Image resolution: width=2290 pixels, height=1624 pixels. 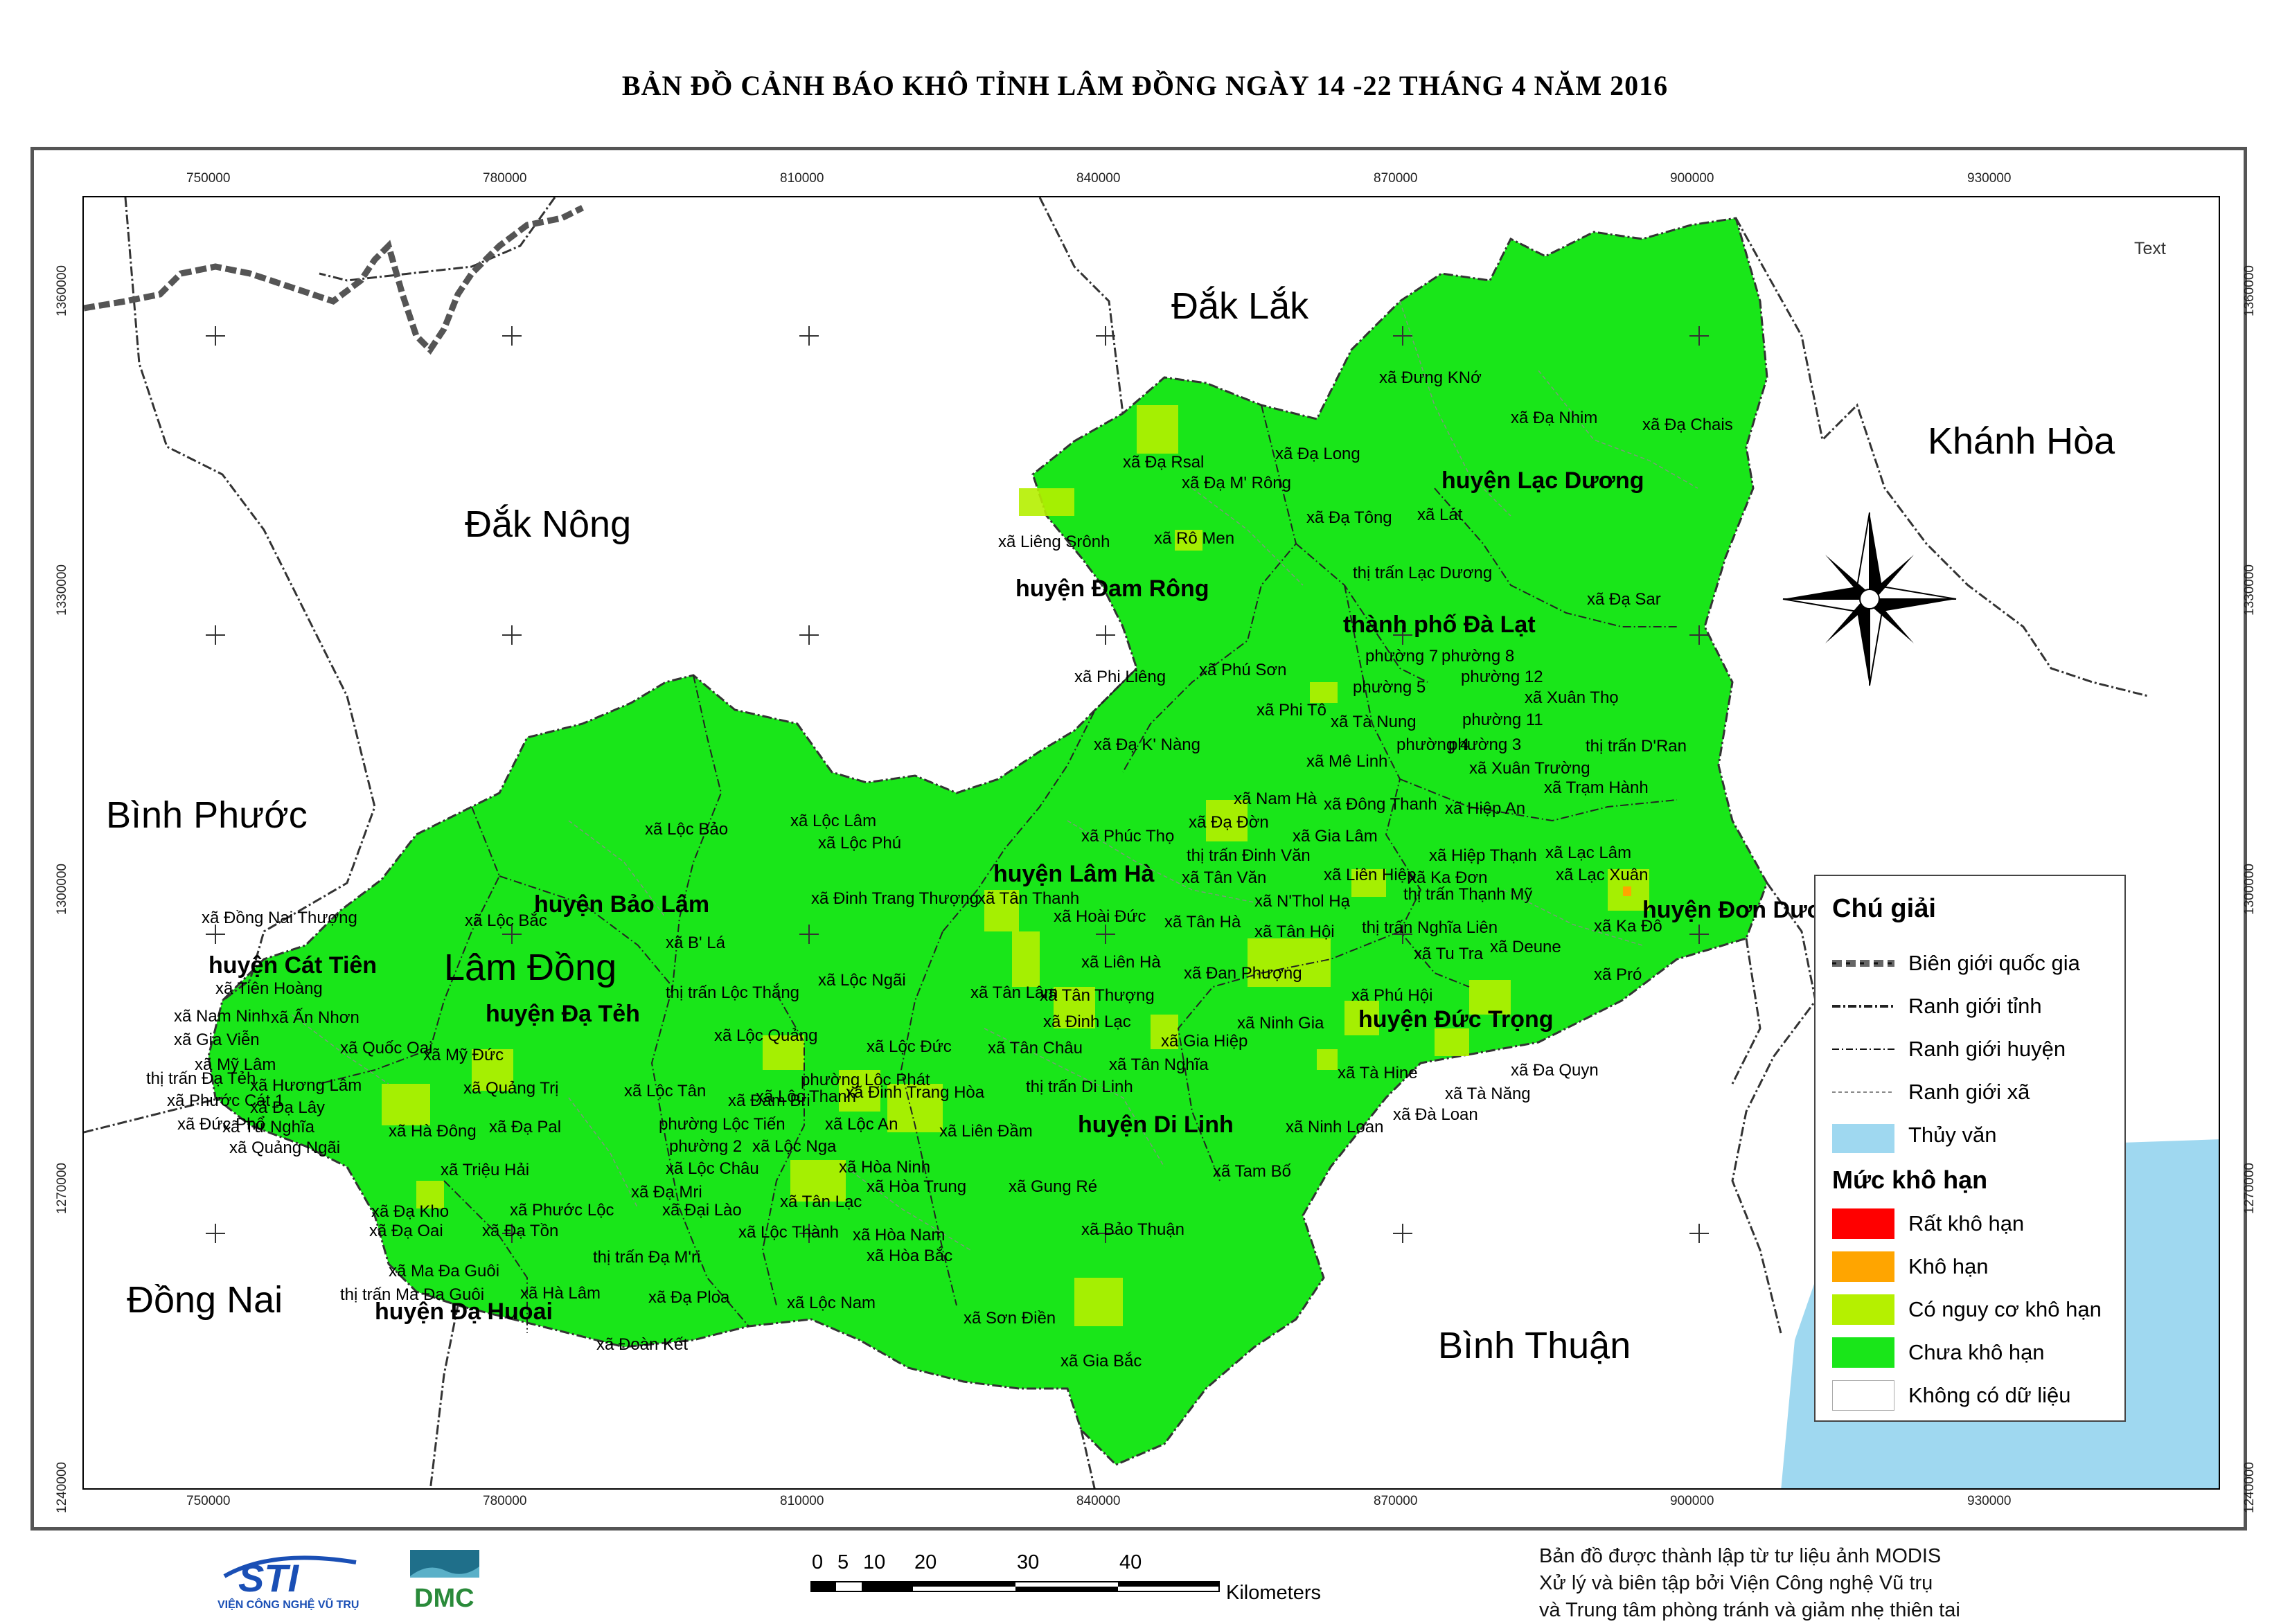 What do you see at coordinates (1969, 1092) in the screenshot?
I see `legend-label-commune: Ranh giới xã` at bounding box center [1969, 1092].